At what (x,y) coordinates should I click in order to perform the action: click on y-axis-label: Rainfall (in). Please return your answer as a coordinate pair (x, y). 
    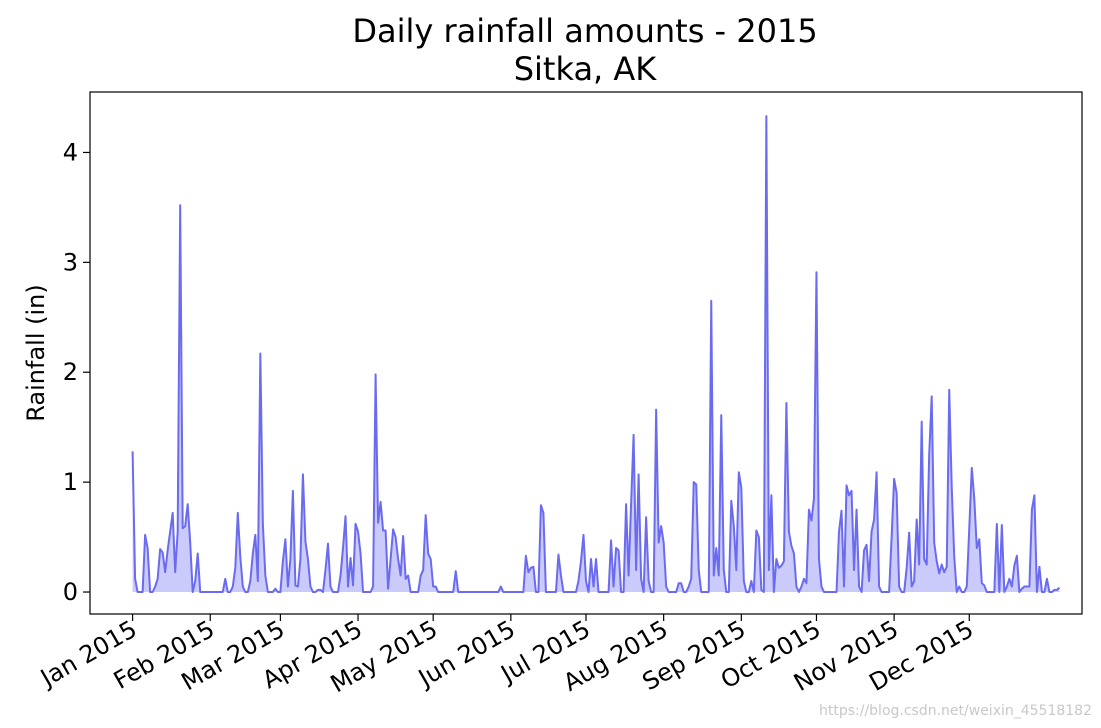
    Looking at the image, I should click on (36, 352).